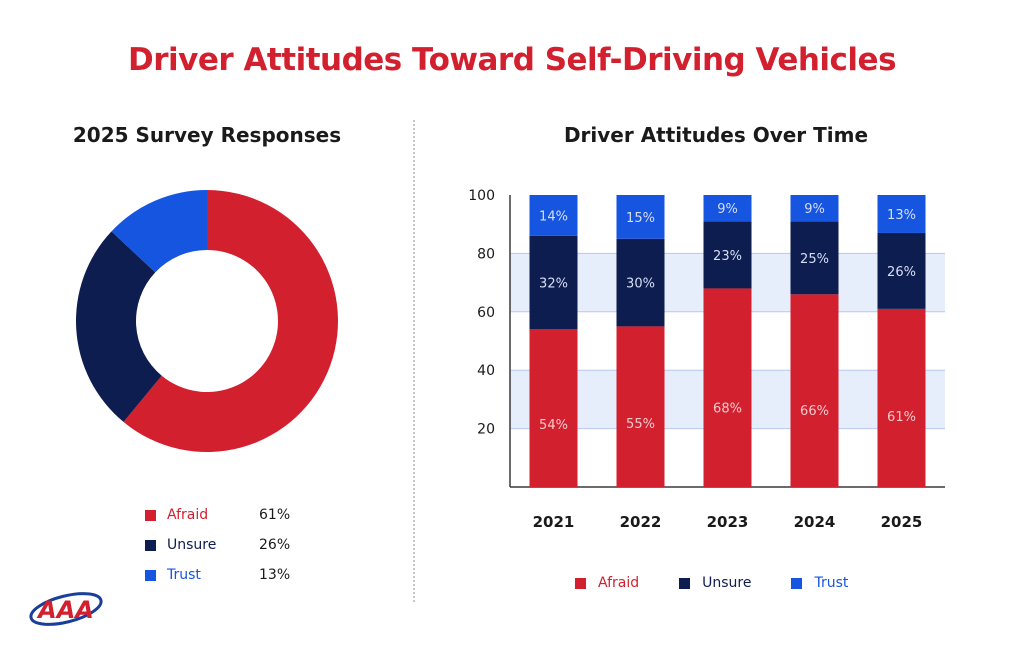  What do you see at coordinates (481, 196) in the screenshot?
I see `y-tick-label: 100` at bounding box center [481, 196].